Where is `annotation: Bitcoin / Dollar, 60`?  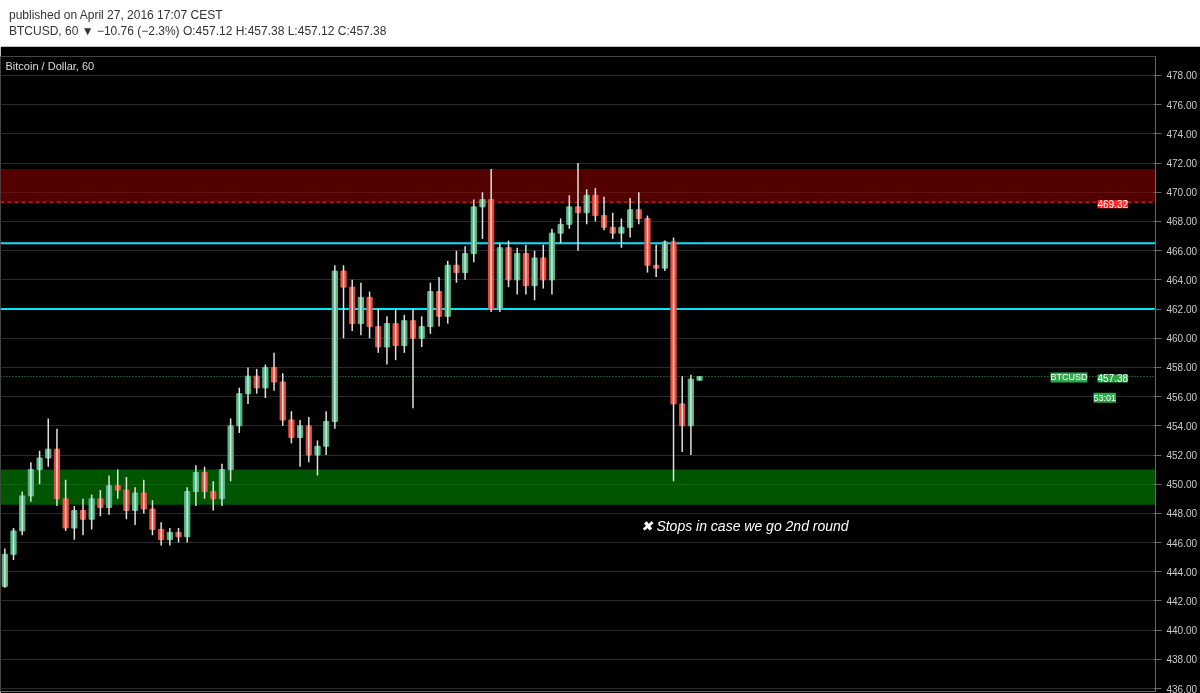 annotation: Bitcoin / Dollar, 60 is located at coordinates (50, 65).